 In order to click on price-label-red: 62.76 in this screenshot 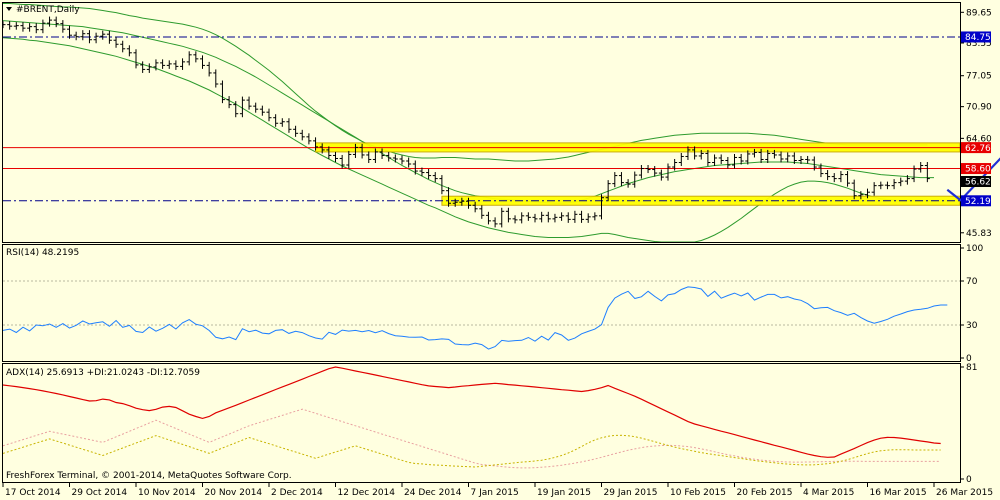, I will do `click(976, 148)`.